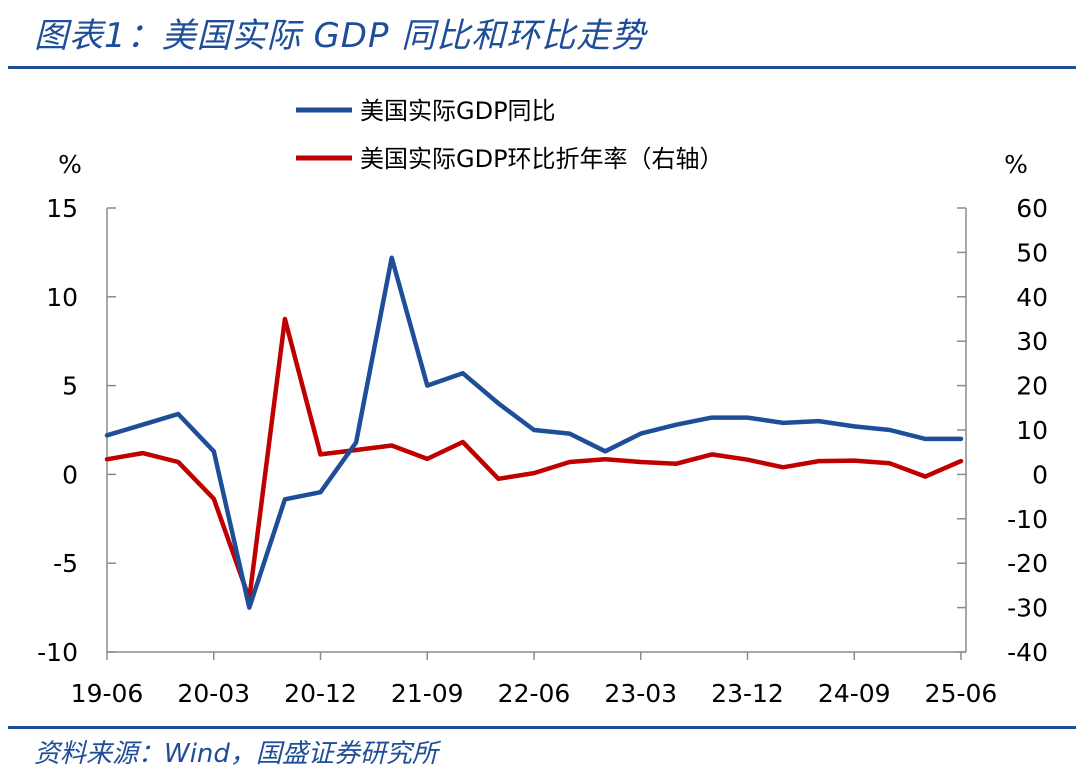  I want to click on figure-title: 图表1：美国实际 GDP 同比和环比走势, so click(340, 36).